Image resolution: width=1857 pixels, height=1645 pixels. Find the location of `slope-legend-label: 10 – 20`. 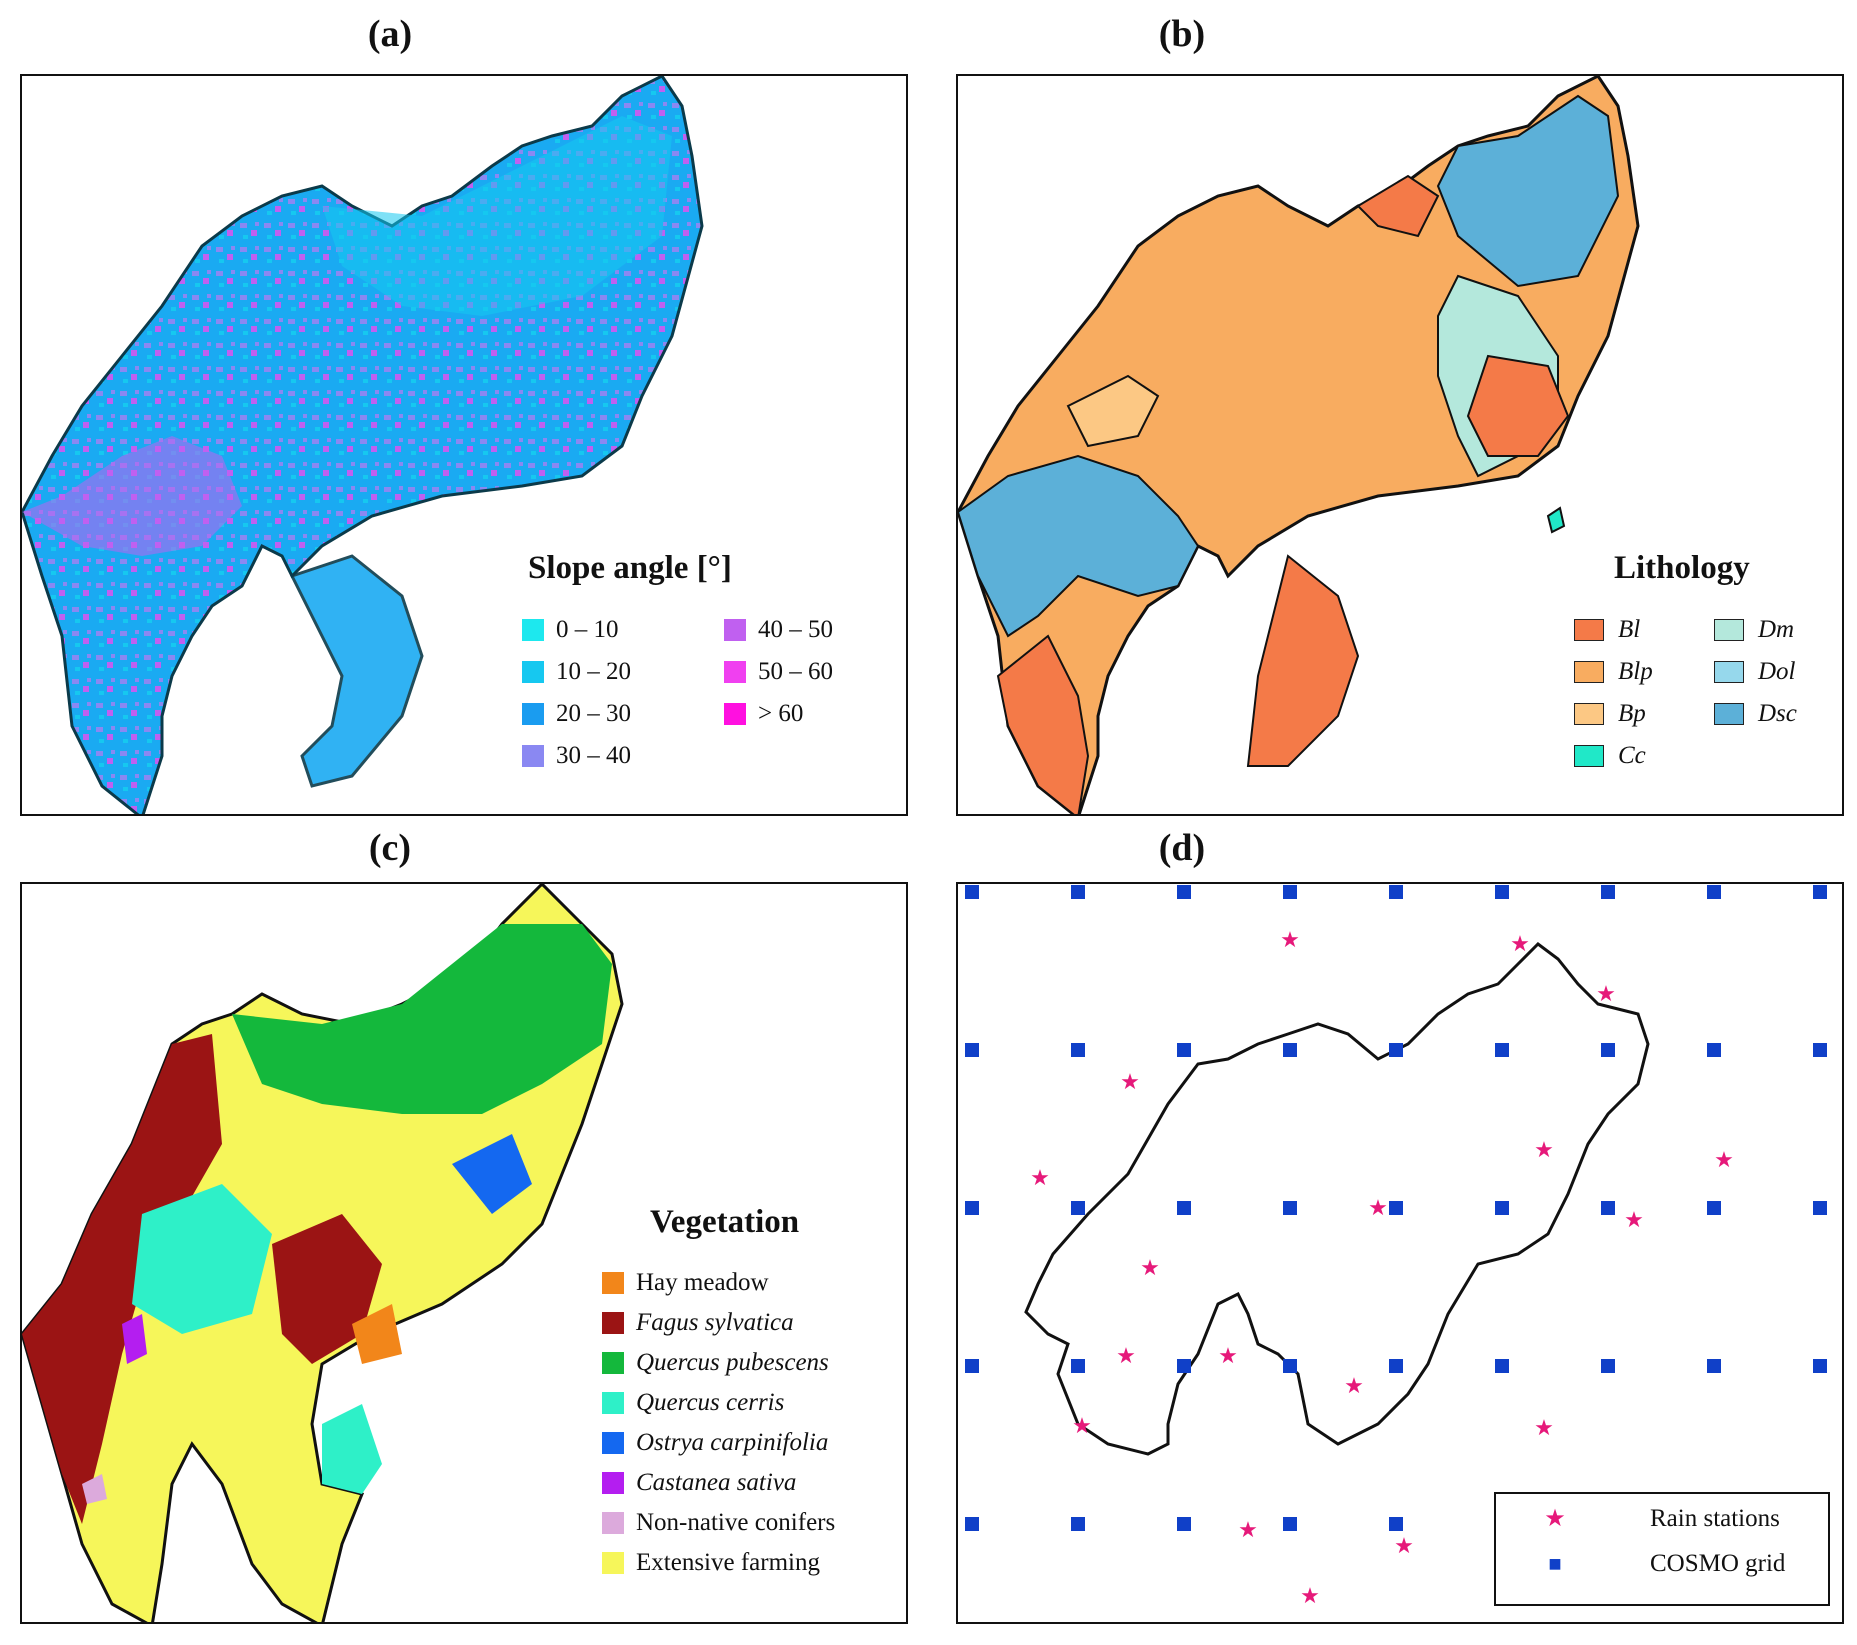

slope-legend-label: 10 – 20 is located at coordinates (593, 671).